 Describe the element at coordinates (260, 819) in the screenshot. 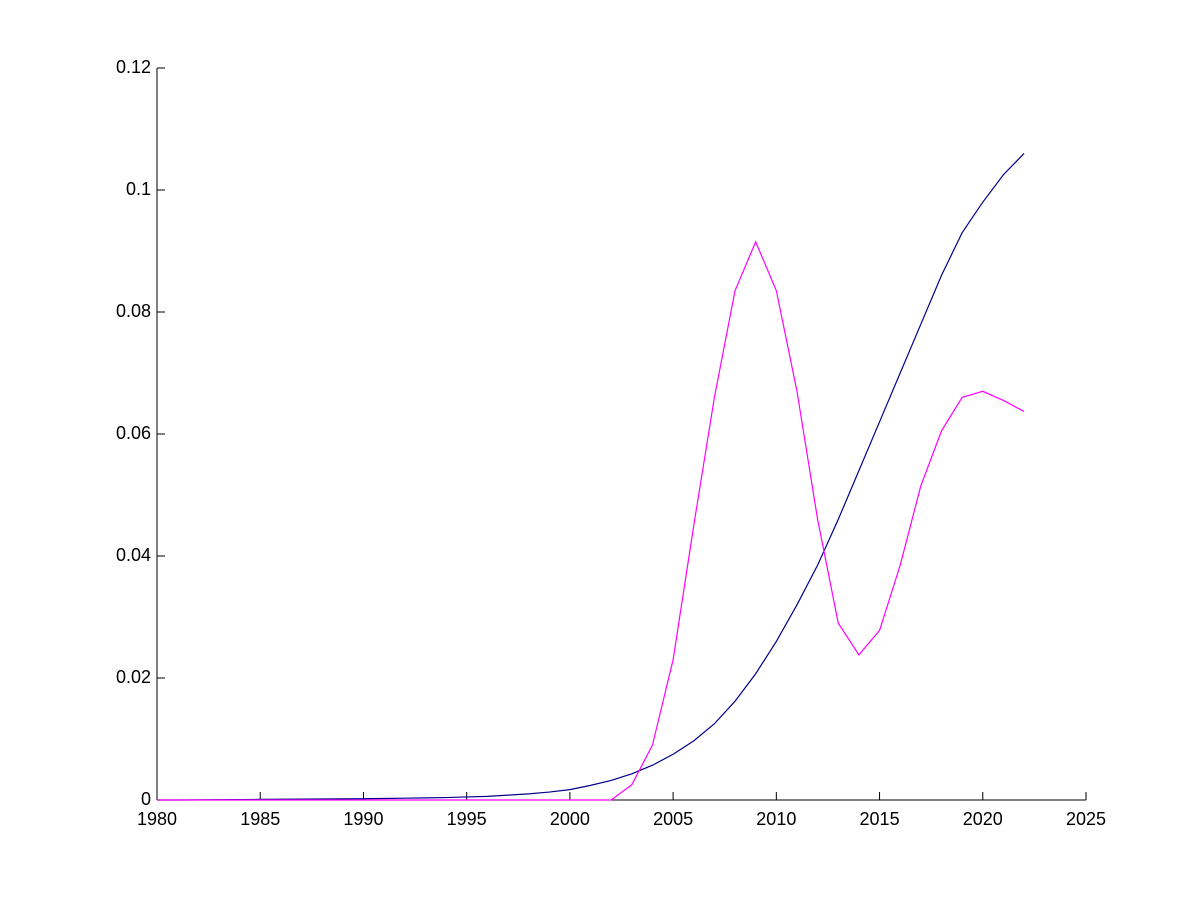

I see `x-tick-label: 1985` at that location.